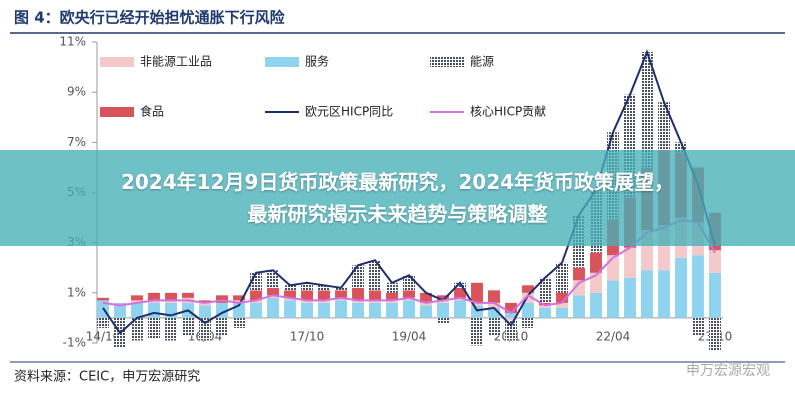 The image size is (795, 400). What do you see at coordinates (317, 61) in the screenshot?
I see `legend-label: 服务` at bounding box center [317, 61].